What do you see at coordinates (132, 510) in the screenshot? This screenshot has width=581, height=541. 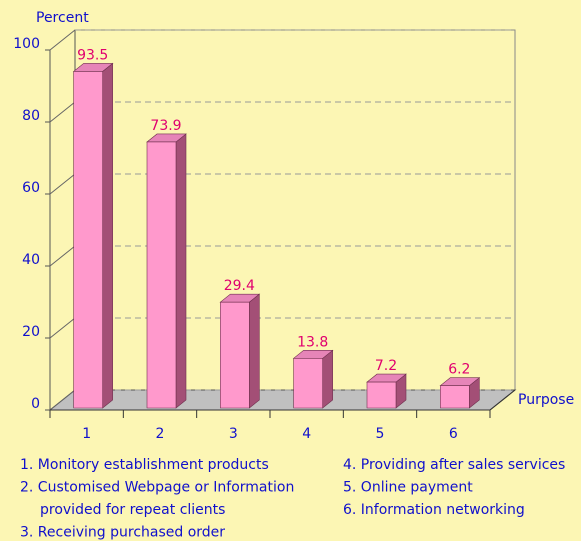 I see `note: provided for repeat clients` at bounding box center [132, 510].